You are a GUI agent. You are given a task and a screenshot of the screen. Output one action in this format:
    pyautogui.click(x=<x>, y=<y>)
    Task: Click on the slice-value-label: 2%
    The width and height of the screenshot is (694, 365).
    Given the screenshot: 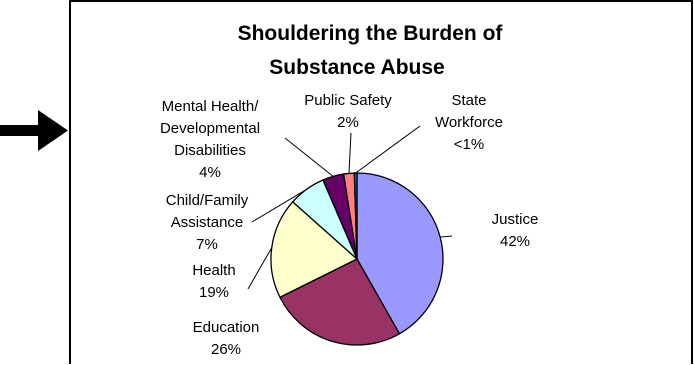 What is the action you would take?
    pyautogui.click(x=348, y=122)
    